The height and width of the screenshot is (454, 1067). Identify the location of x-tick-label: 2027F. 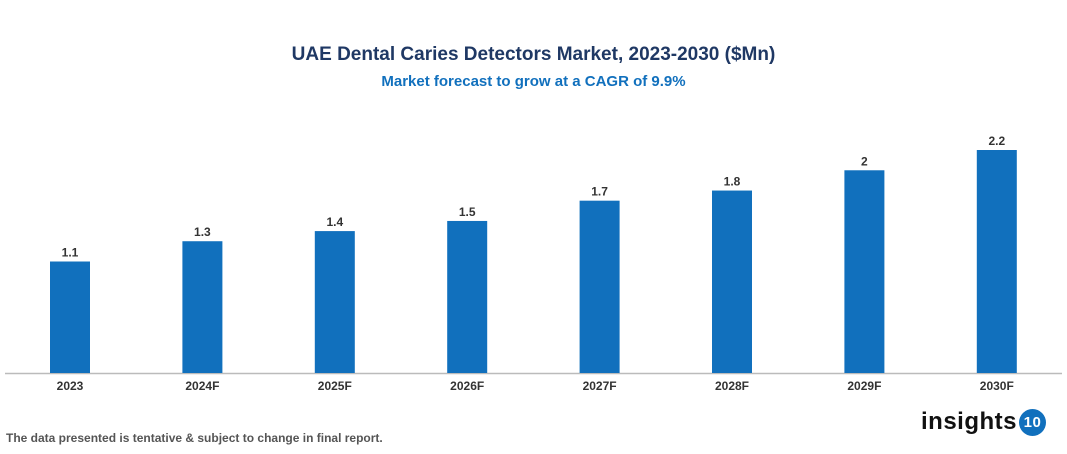
(600, 386).